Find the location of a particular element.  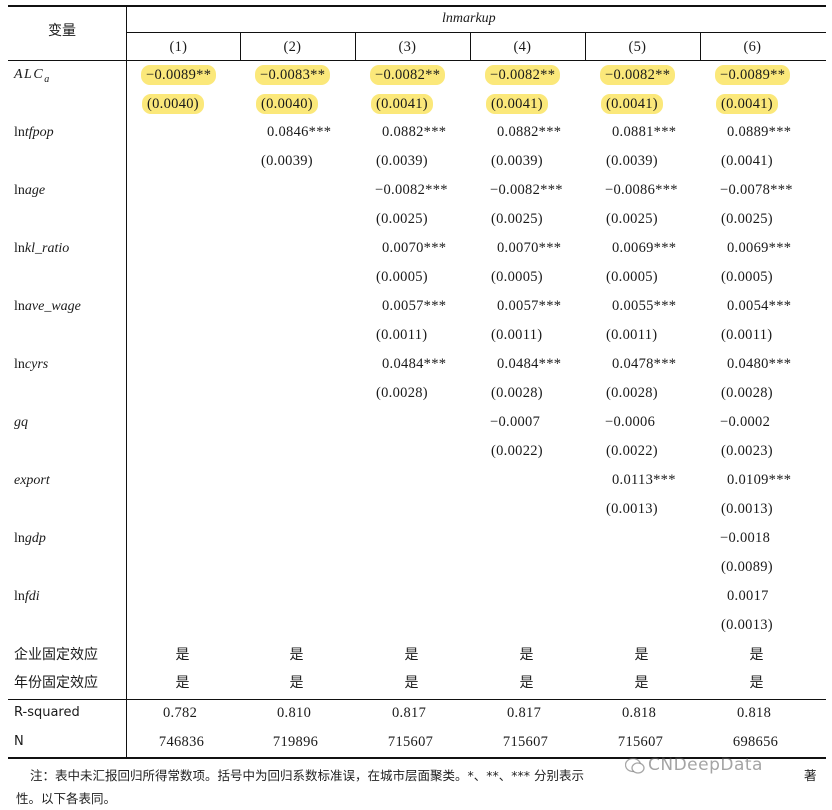

column-header: (1) is located at coordinates (178, 47).